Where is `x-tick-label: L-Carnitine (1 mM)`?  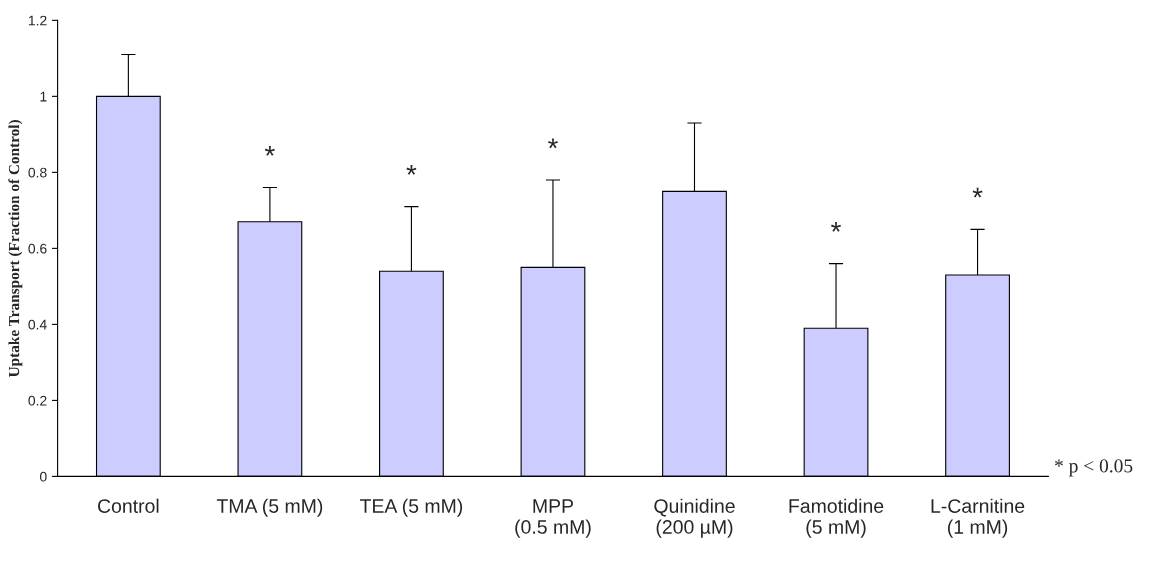 x-tick-label: L-Carnitine (1 mM) is located at coordinates (978, 518).